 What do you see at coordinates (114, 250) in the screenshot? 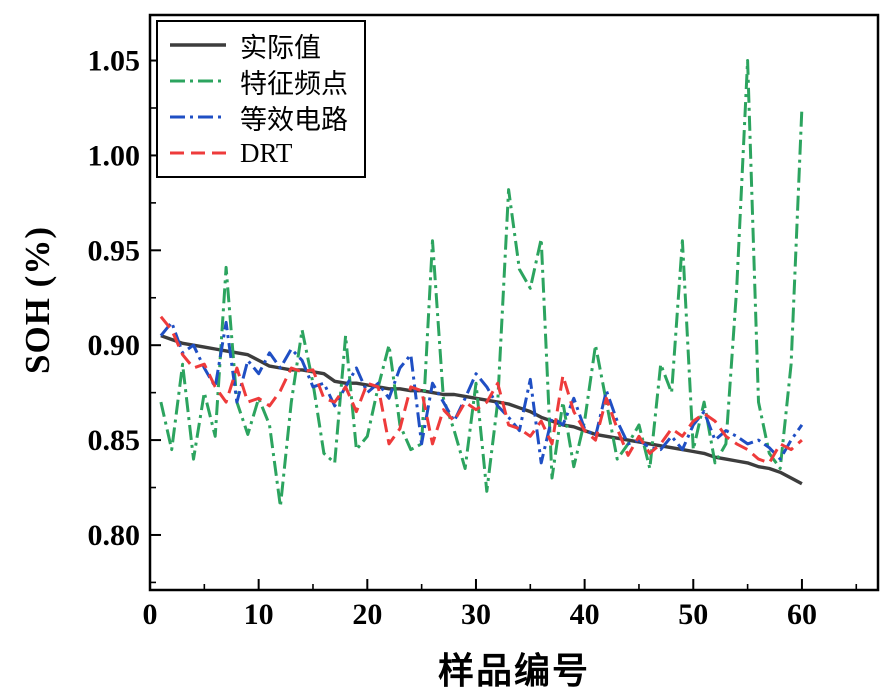
I see `y-tick-label: 0.95` at bounding box center [114, 250].